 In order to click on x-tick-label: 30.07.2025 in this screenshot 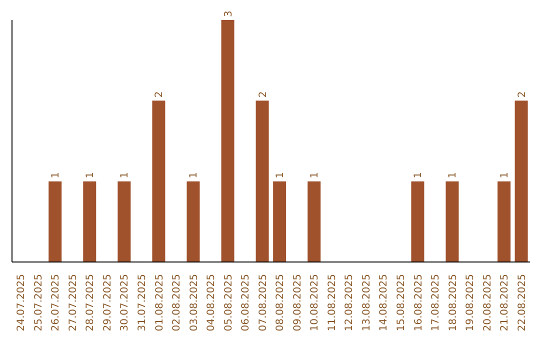, I will do `click(125, 303)`.